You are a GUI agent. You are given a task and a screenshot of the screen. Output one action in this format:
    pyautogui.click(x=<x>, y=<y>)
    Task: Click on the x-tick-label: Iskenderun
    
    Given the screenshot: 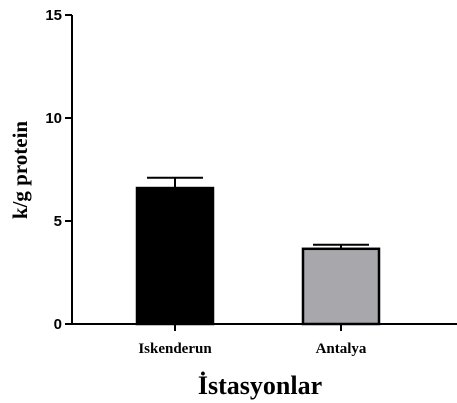 What is the action you would take?
    pyautogui.click(x=175, y=349)
    